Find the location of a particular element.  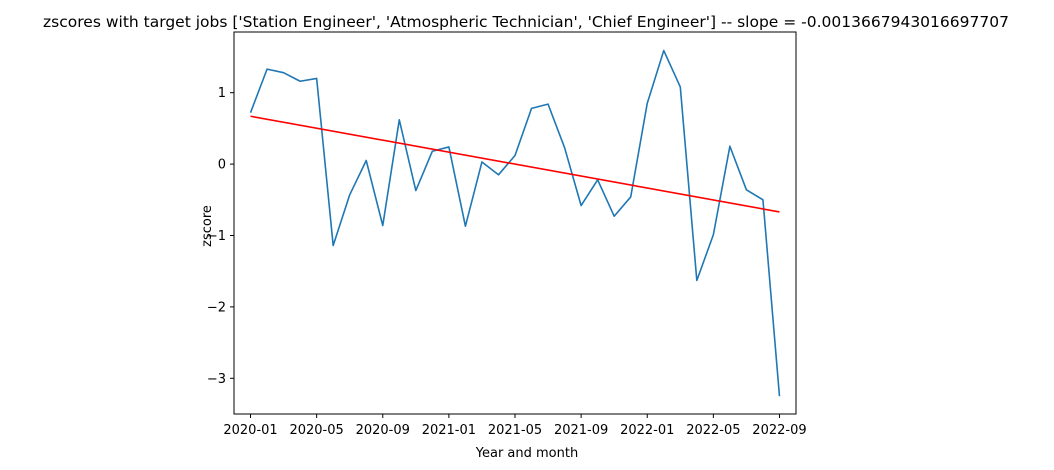

y-axis-label: zscore is located at coordinates (207, 226).